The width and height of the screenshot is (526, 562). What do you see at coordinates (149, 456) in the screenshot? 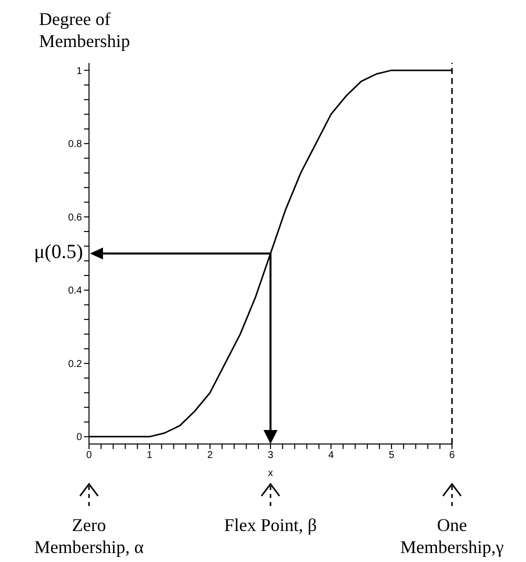
I see `x-tick-label: 1` at bounding box center [149, 456].